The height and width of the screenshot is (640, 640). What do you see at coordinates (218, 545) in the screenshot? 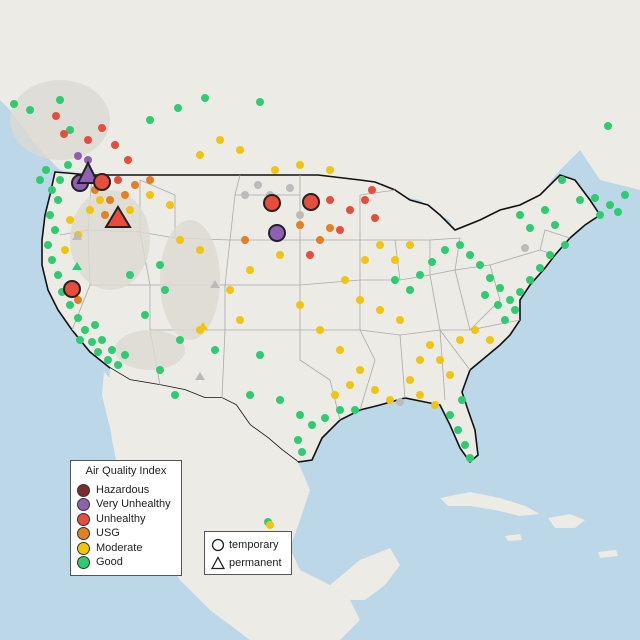
I see `circle-icon` at bounding box center [218, 545].